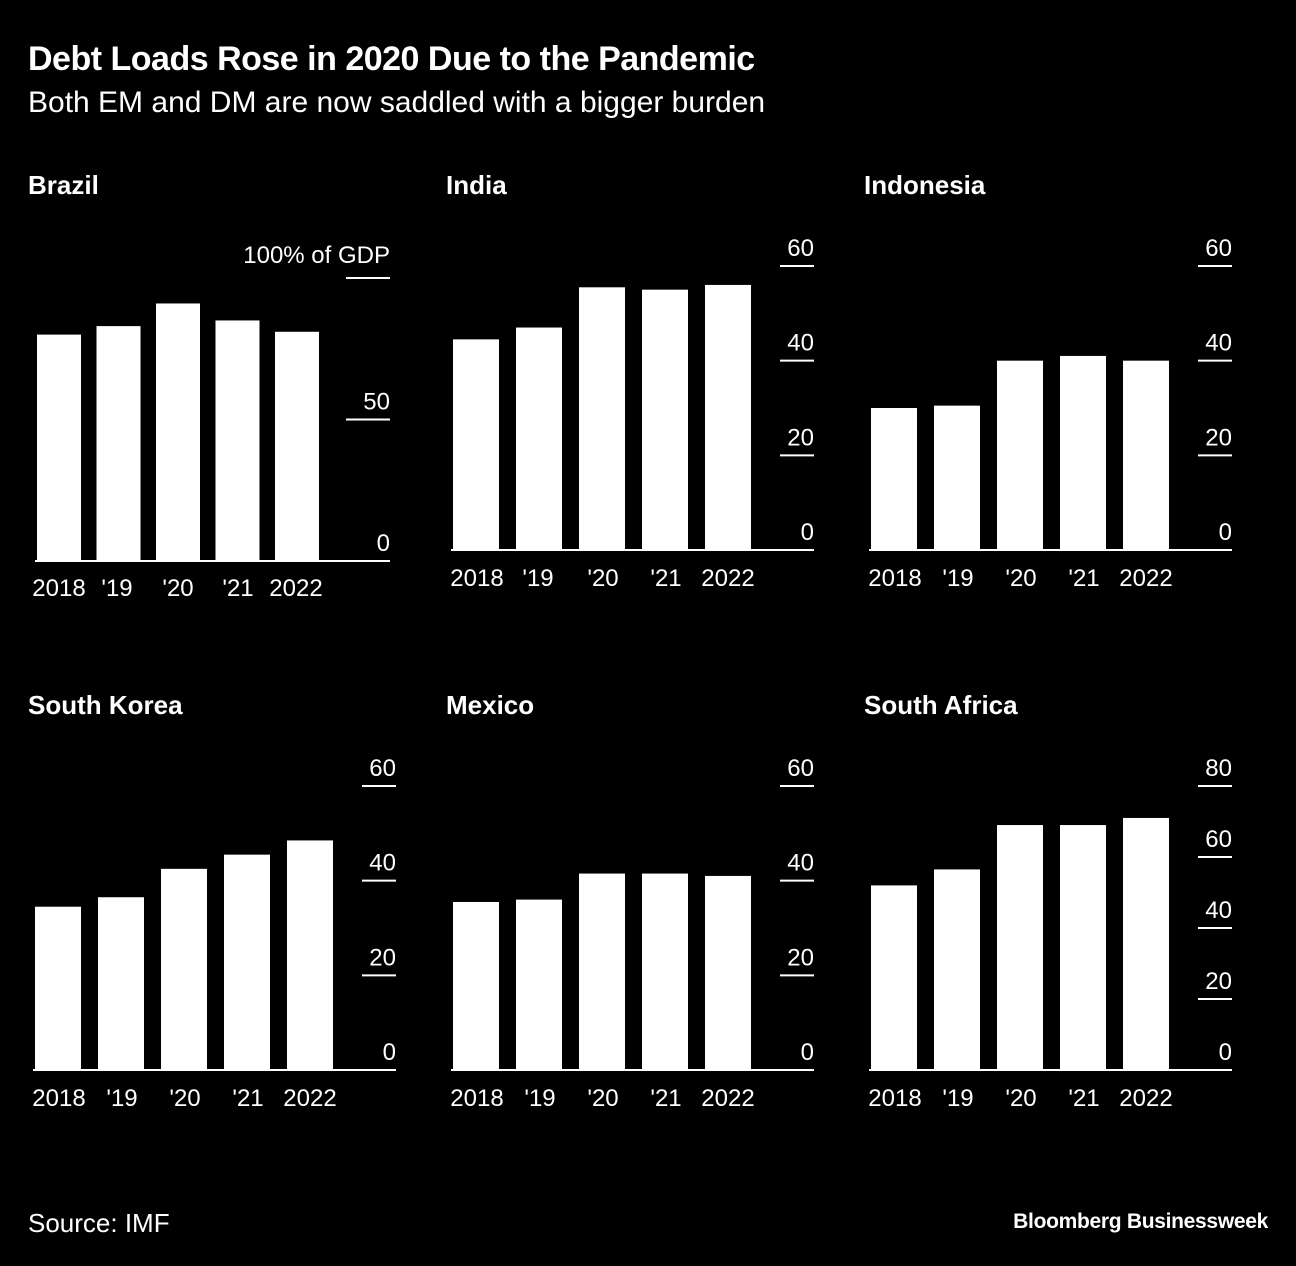 Image resolution: width=1296 pixels, height=1266 pixels. I want to click on brand-logo: Bloomberg Businessweek, so click(1140, 1221).